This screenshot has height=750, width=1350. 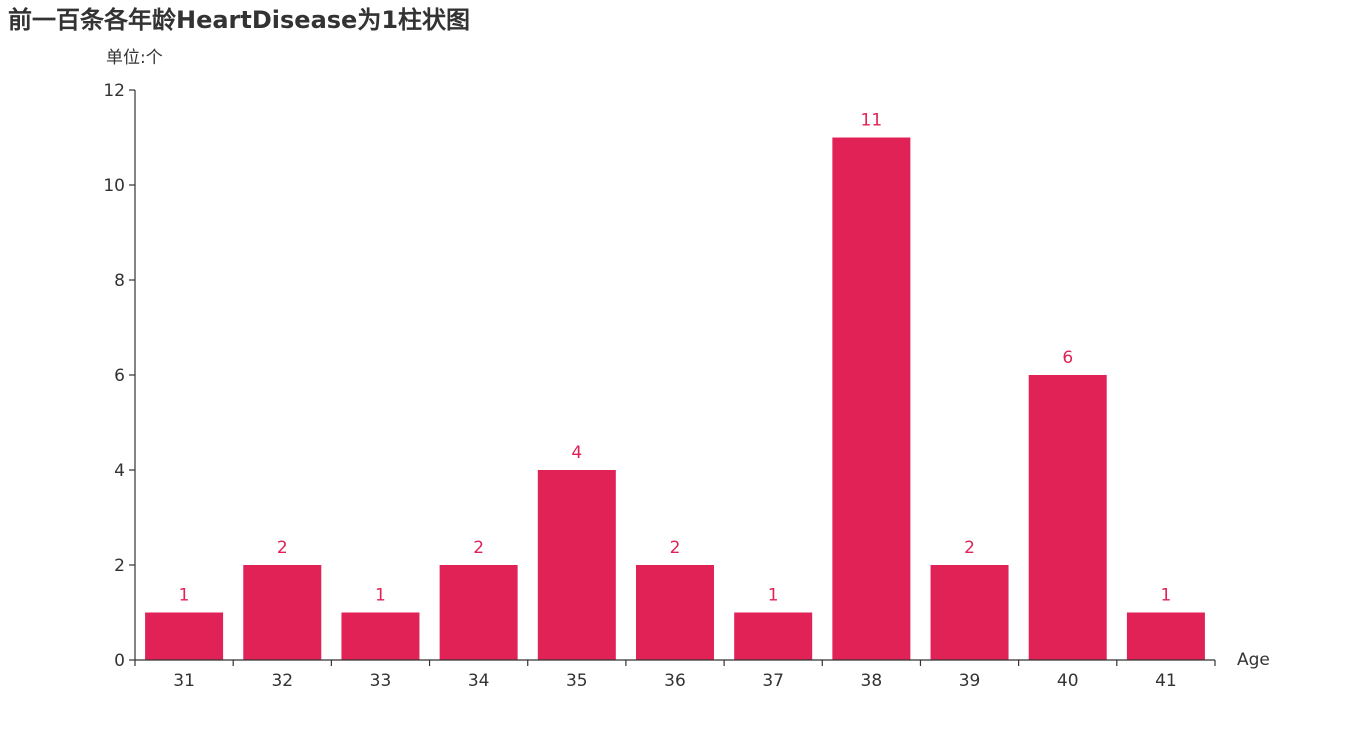 What do you see at coordinates (1067, 358) in the screenshot?
I see `data-label-40: 6` at bounding box center [1067, 358].